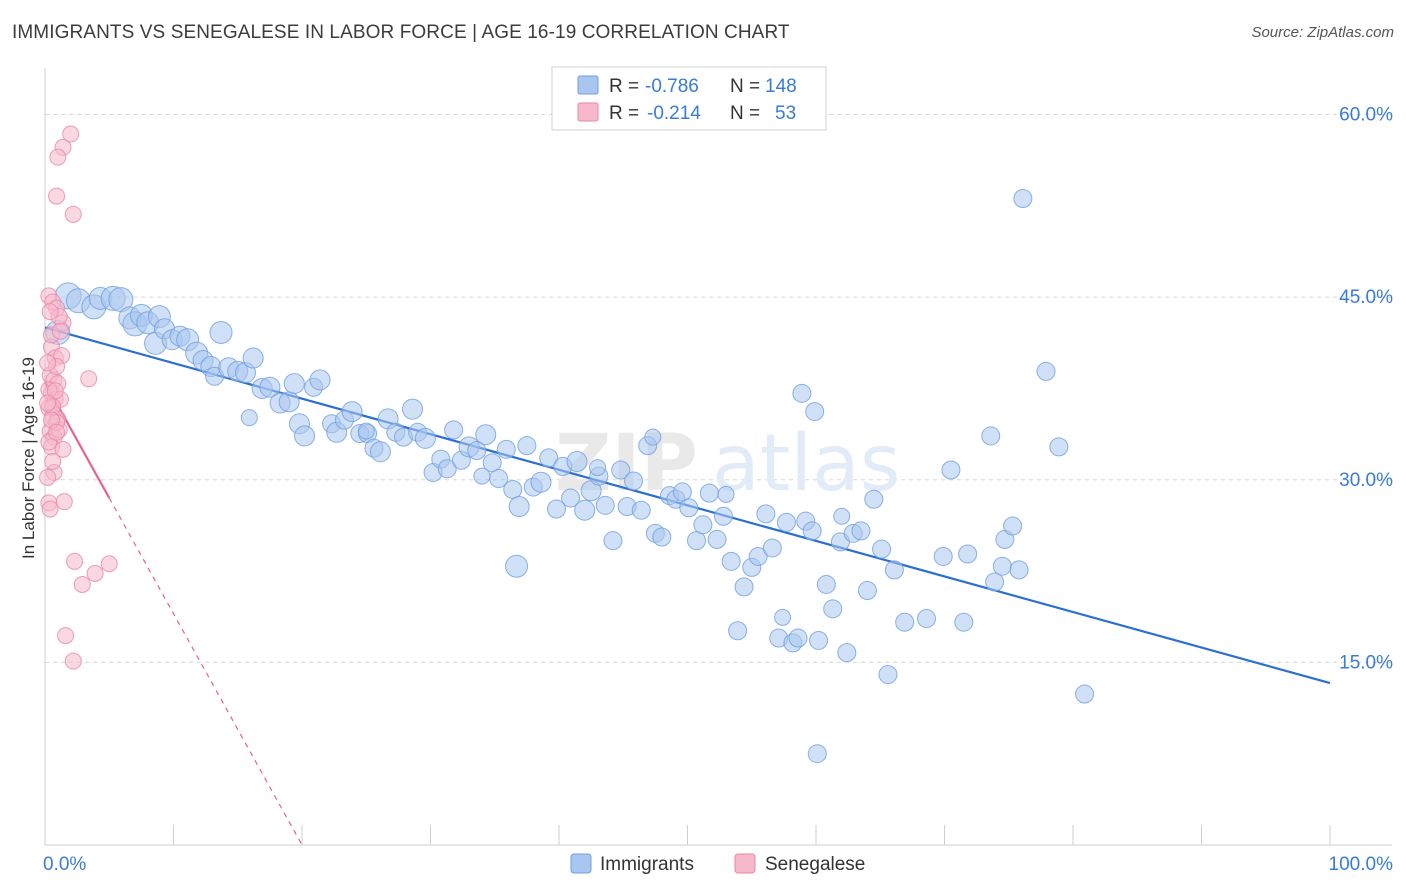 This screenshot has width=1406, height=892. What do you see at coordinates (1366, 389) in the screenshot?
I see `y-tick-labels: 15.0% 30.0% 45.0% 60.0%` at bounding box center [1366, 389].